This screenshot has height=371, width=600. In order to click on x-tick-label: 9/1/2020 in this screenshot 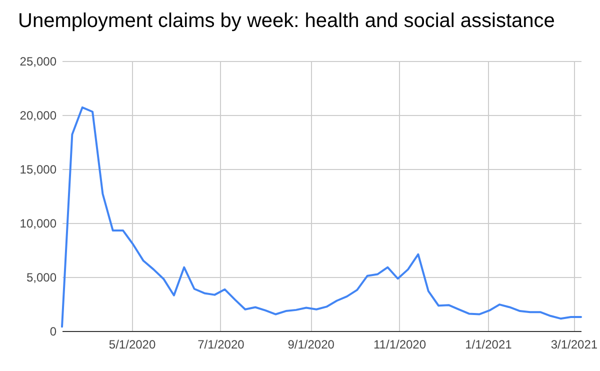, I will do `click(311, 345)`.